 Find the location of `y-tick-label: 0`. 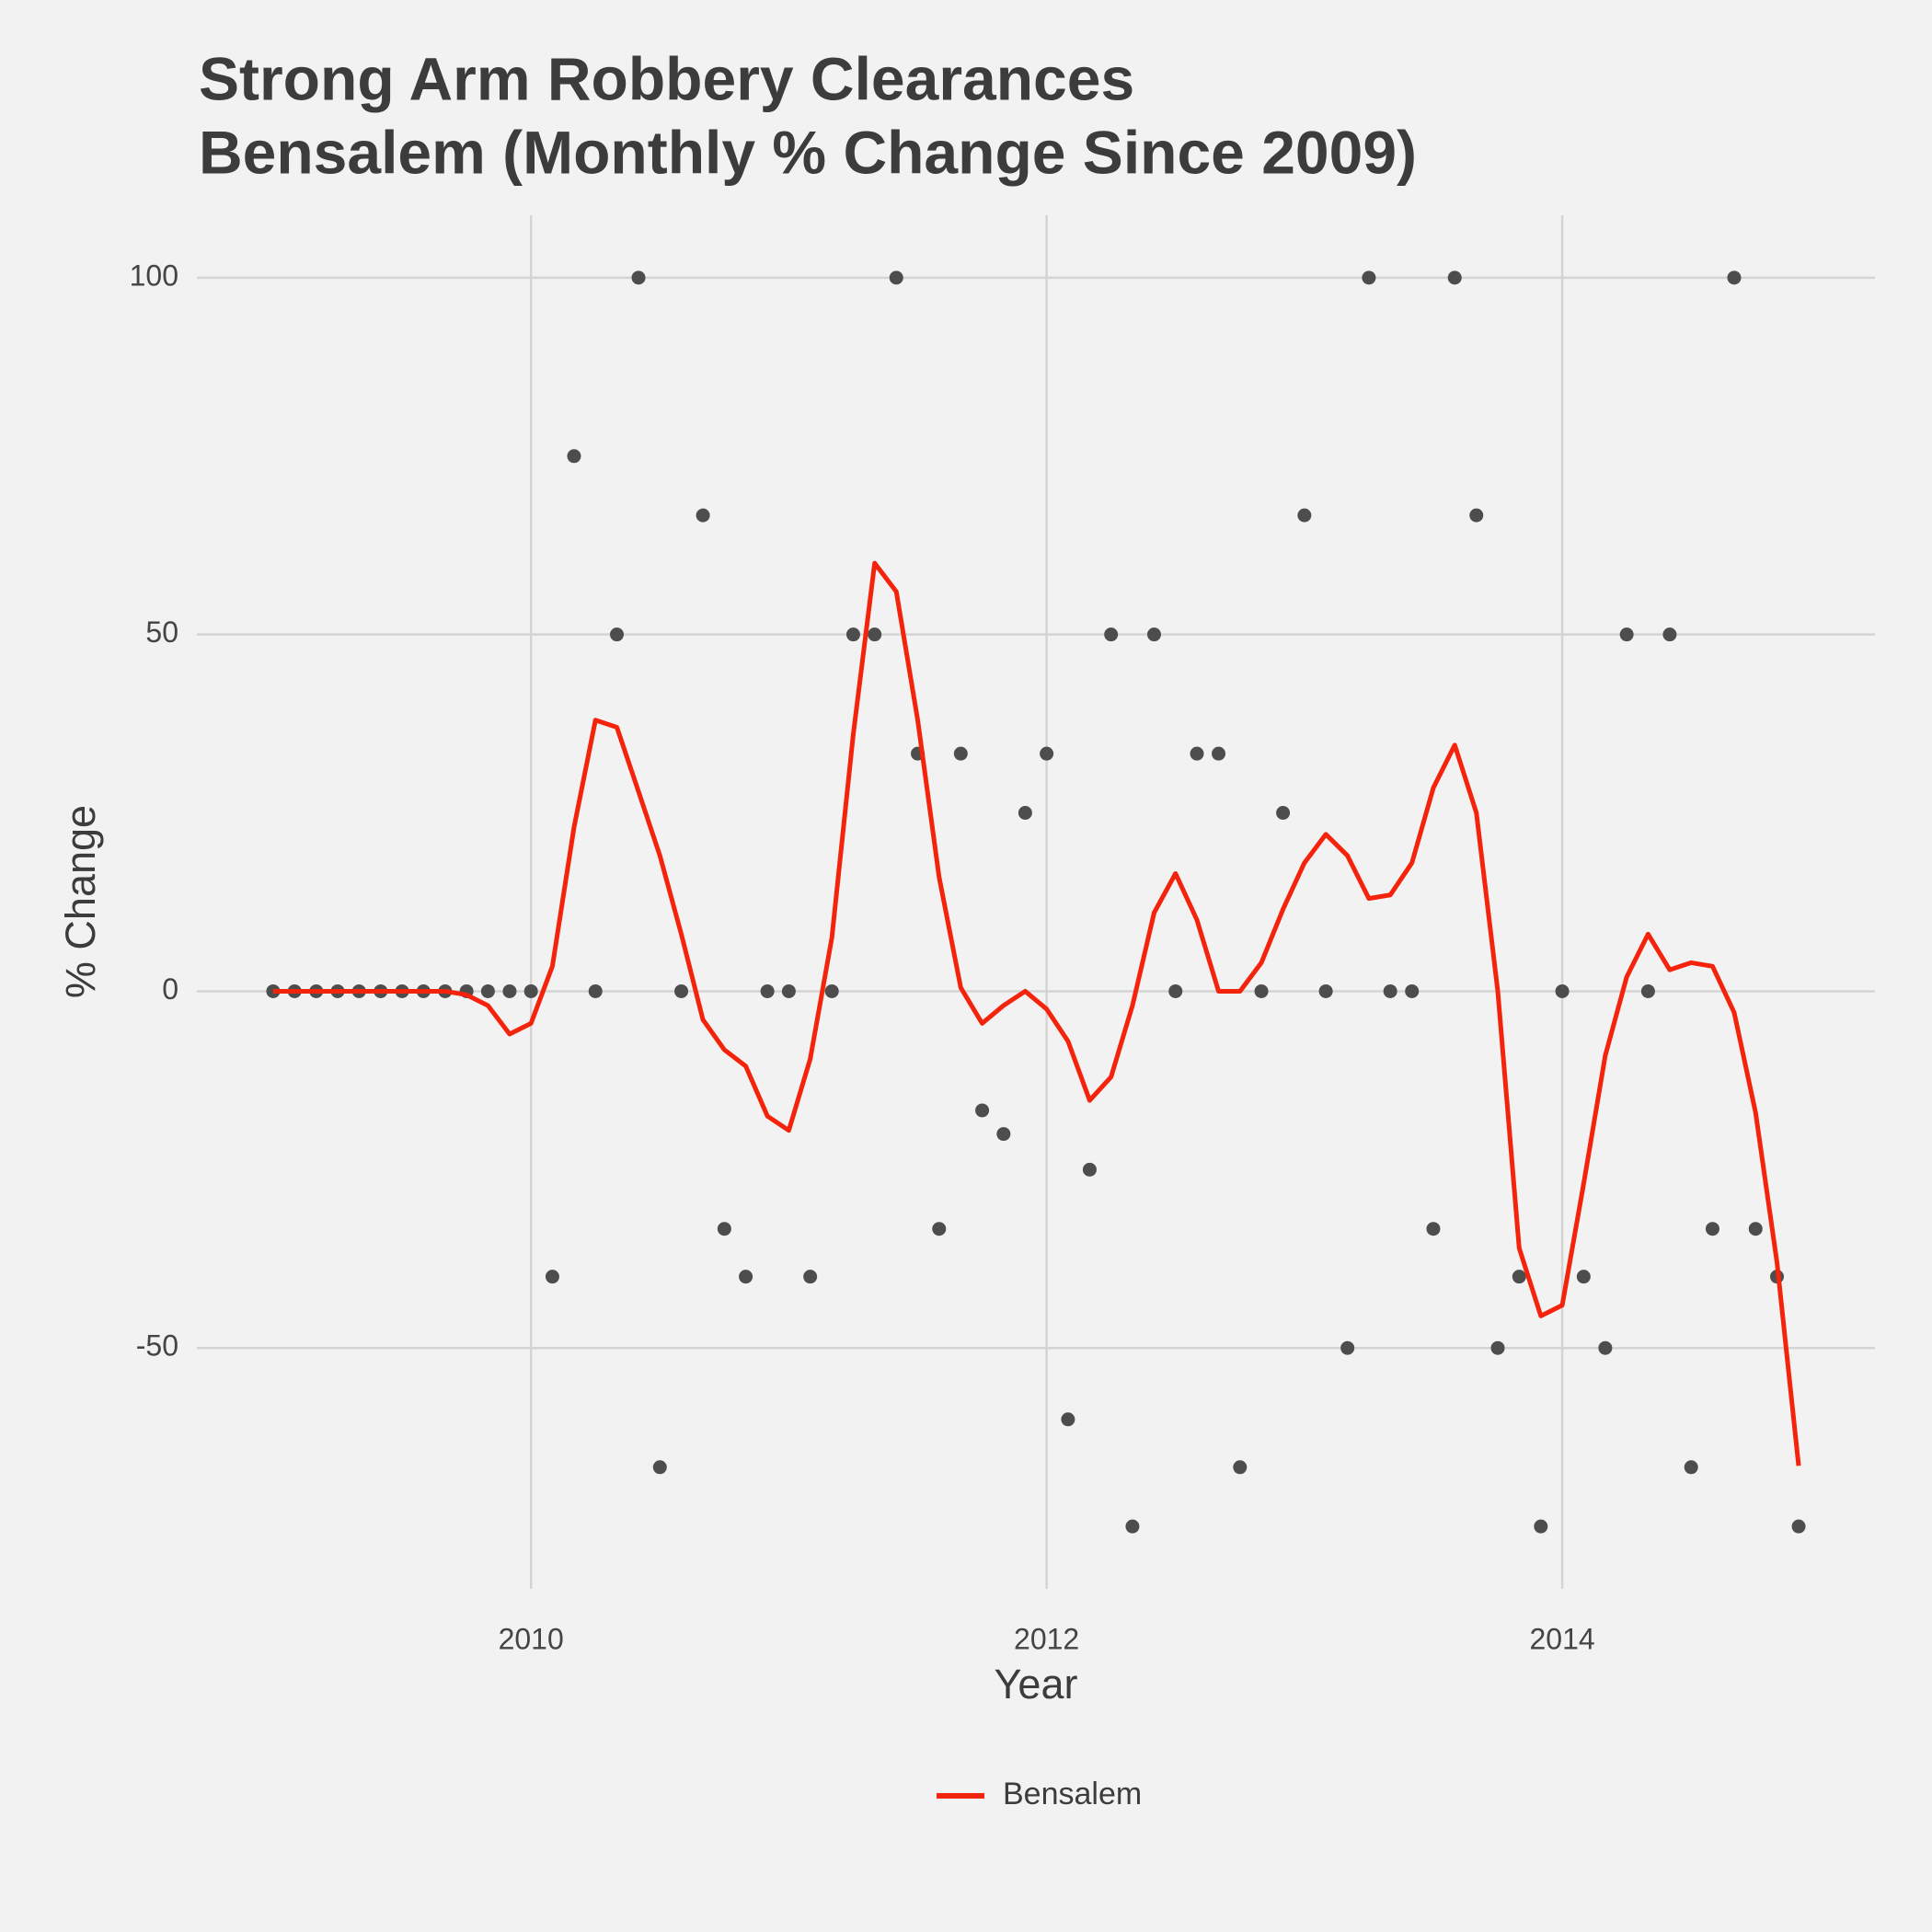

y-tick-label: 0 is located at coordinates (170, 989).